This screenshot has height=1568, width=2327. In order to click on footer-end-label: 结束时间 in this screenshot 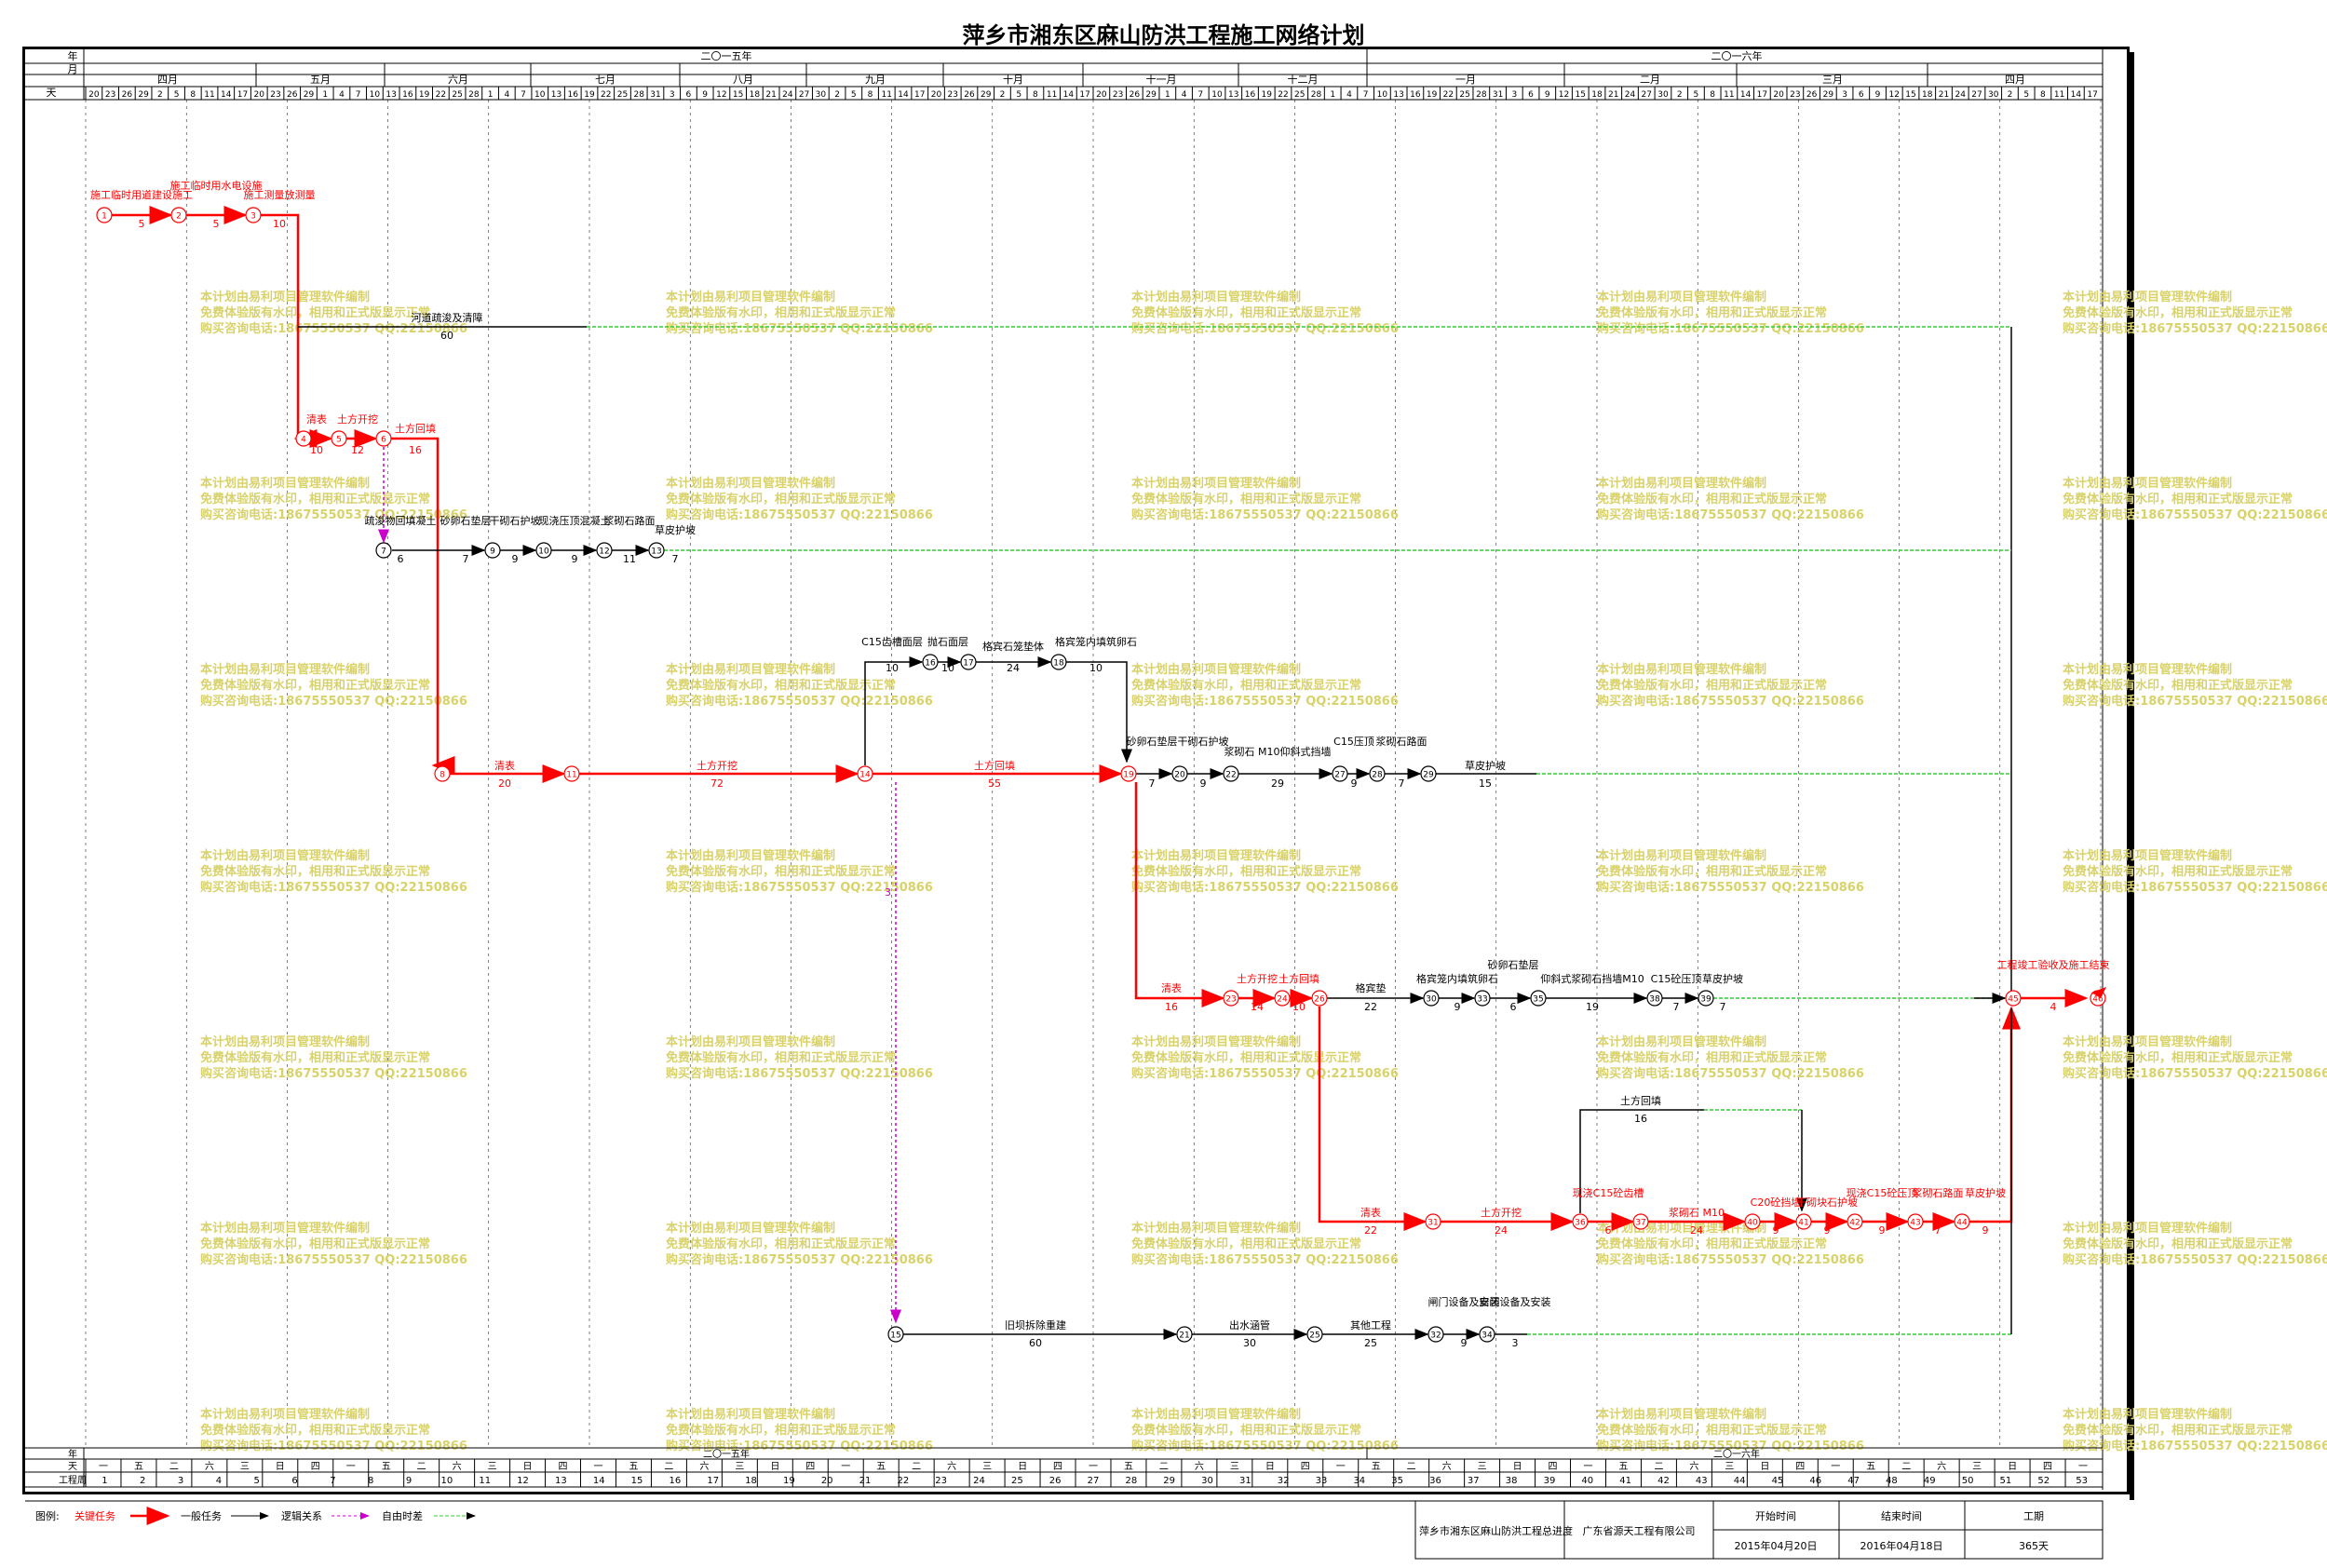, I will do `click(1902, 1516)`.